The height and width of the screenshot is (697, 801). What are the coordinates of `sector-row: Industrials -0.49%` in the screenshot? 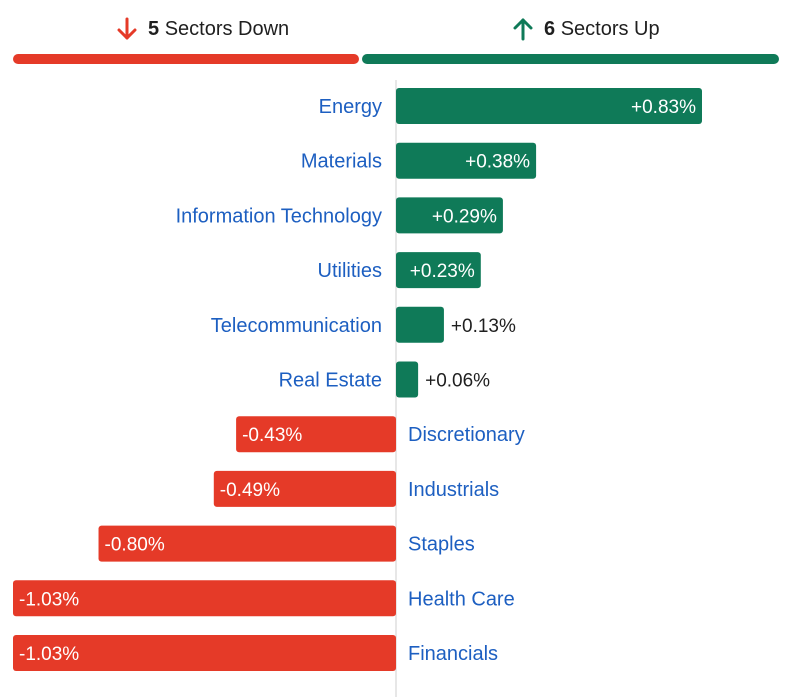 It's located at (356, 488).